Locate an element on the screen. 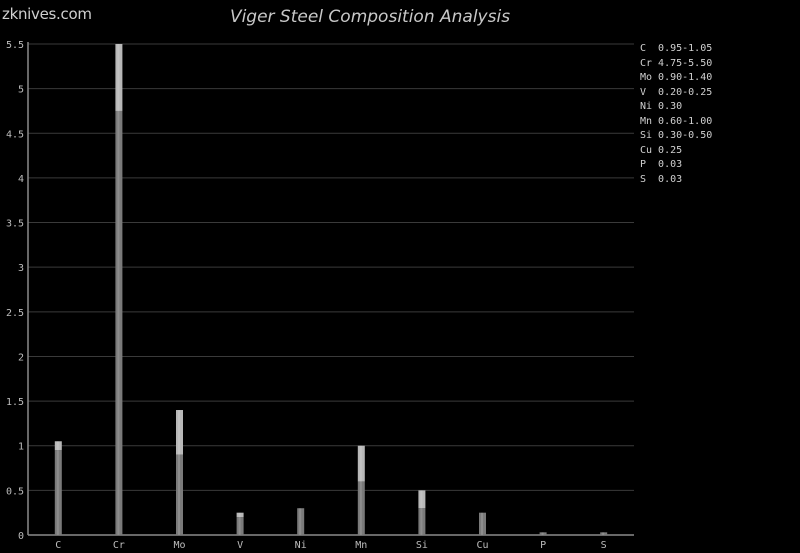 The height and width of the screenshot is (553, 800). bar-range-Mn is located at coordinates (361, 463).